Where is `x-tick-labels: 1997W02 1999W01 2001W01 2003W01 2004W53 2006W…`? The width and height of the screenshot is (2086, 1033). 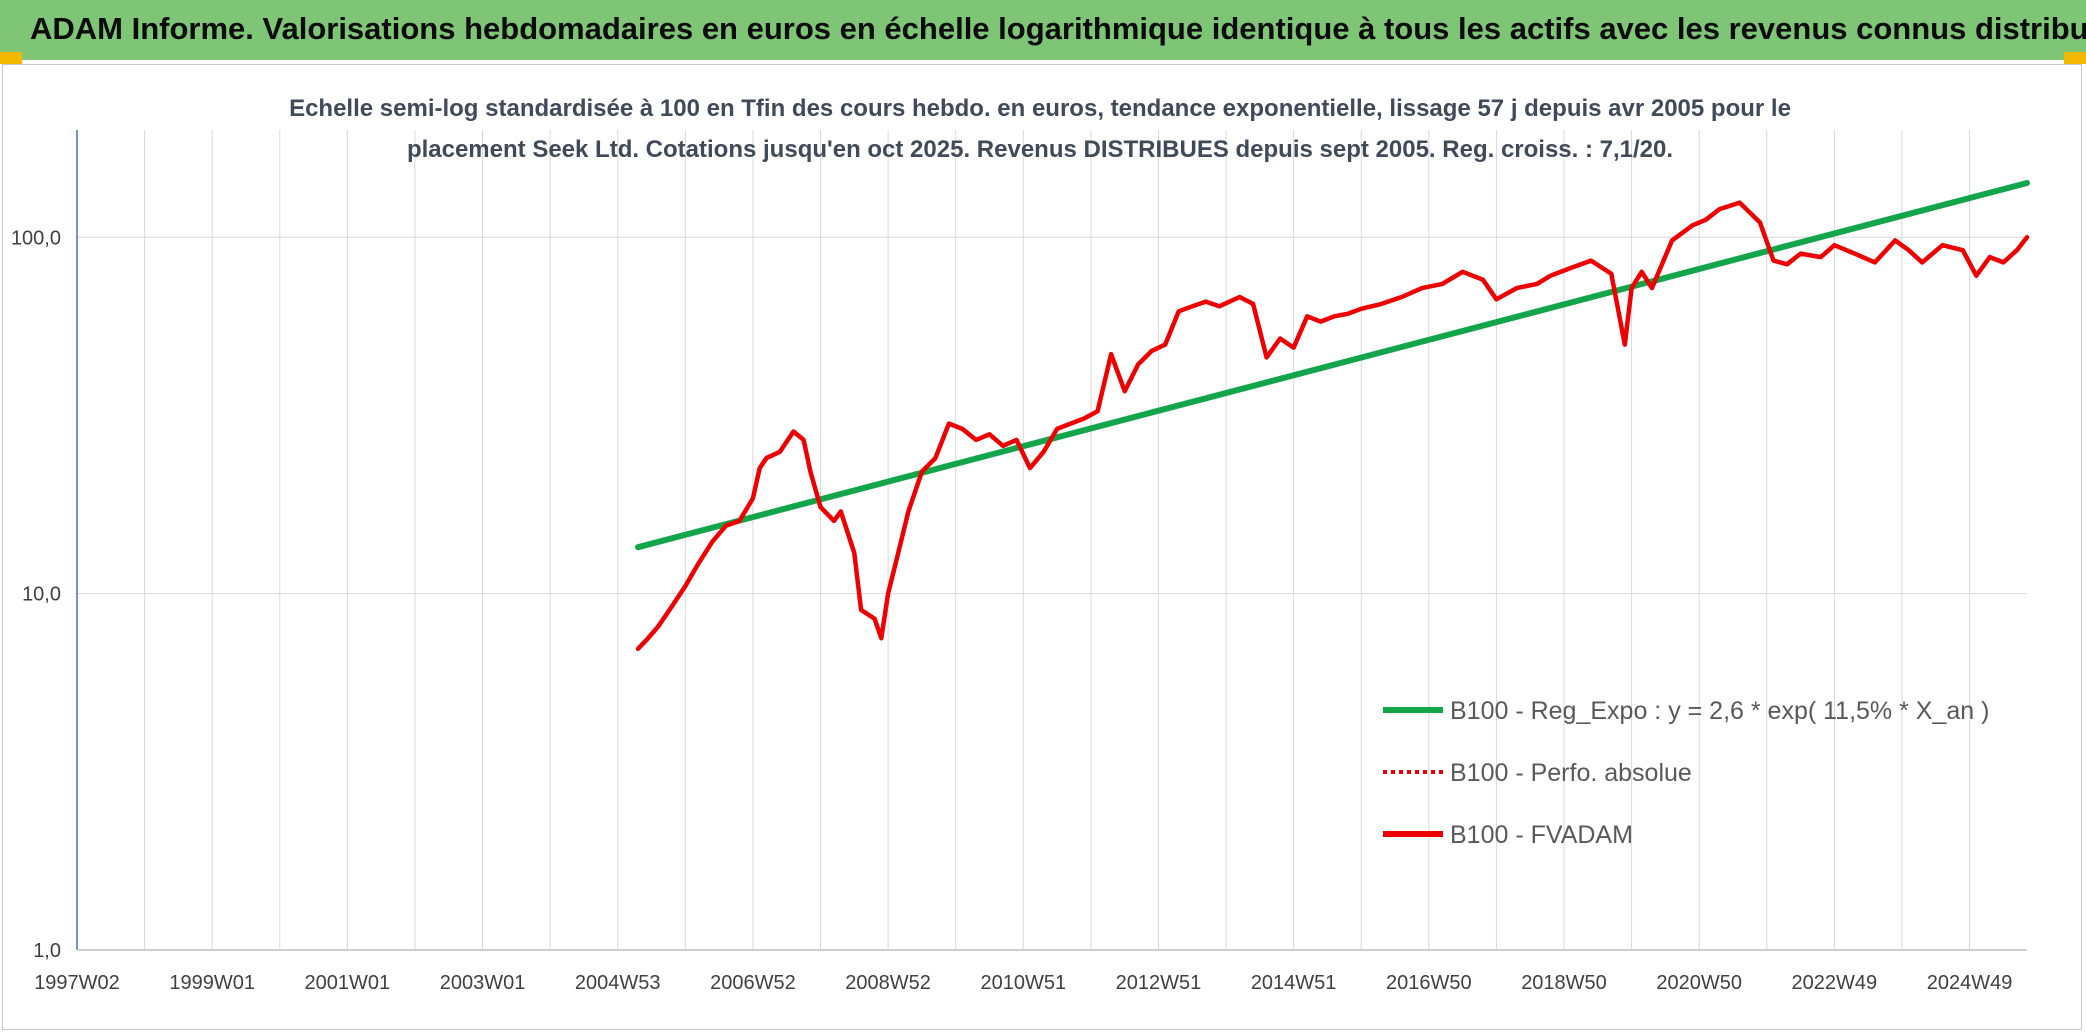 x-tick-labels: 1997W02 1999W01 2001W01 2003W01 2004W53 2006W… is located at coordinates (1023, 983).